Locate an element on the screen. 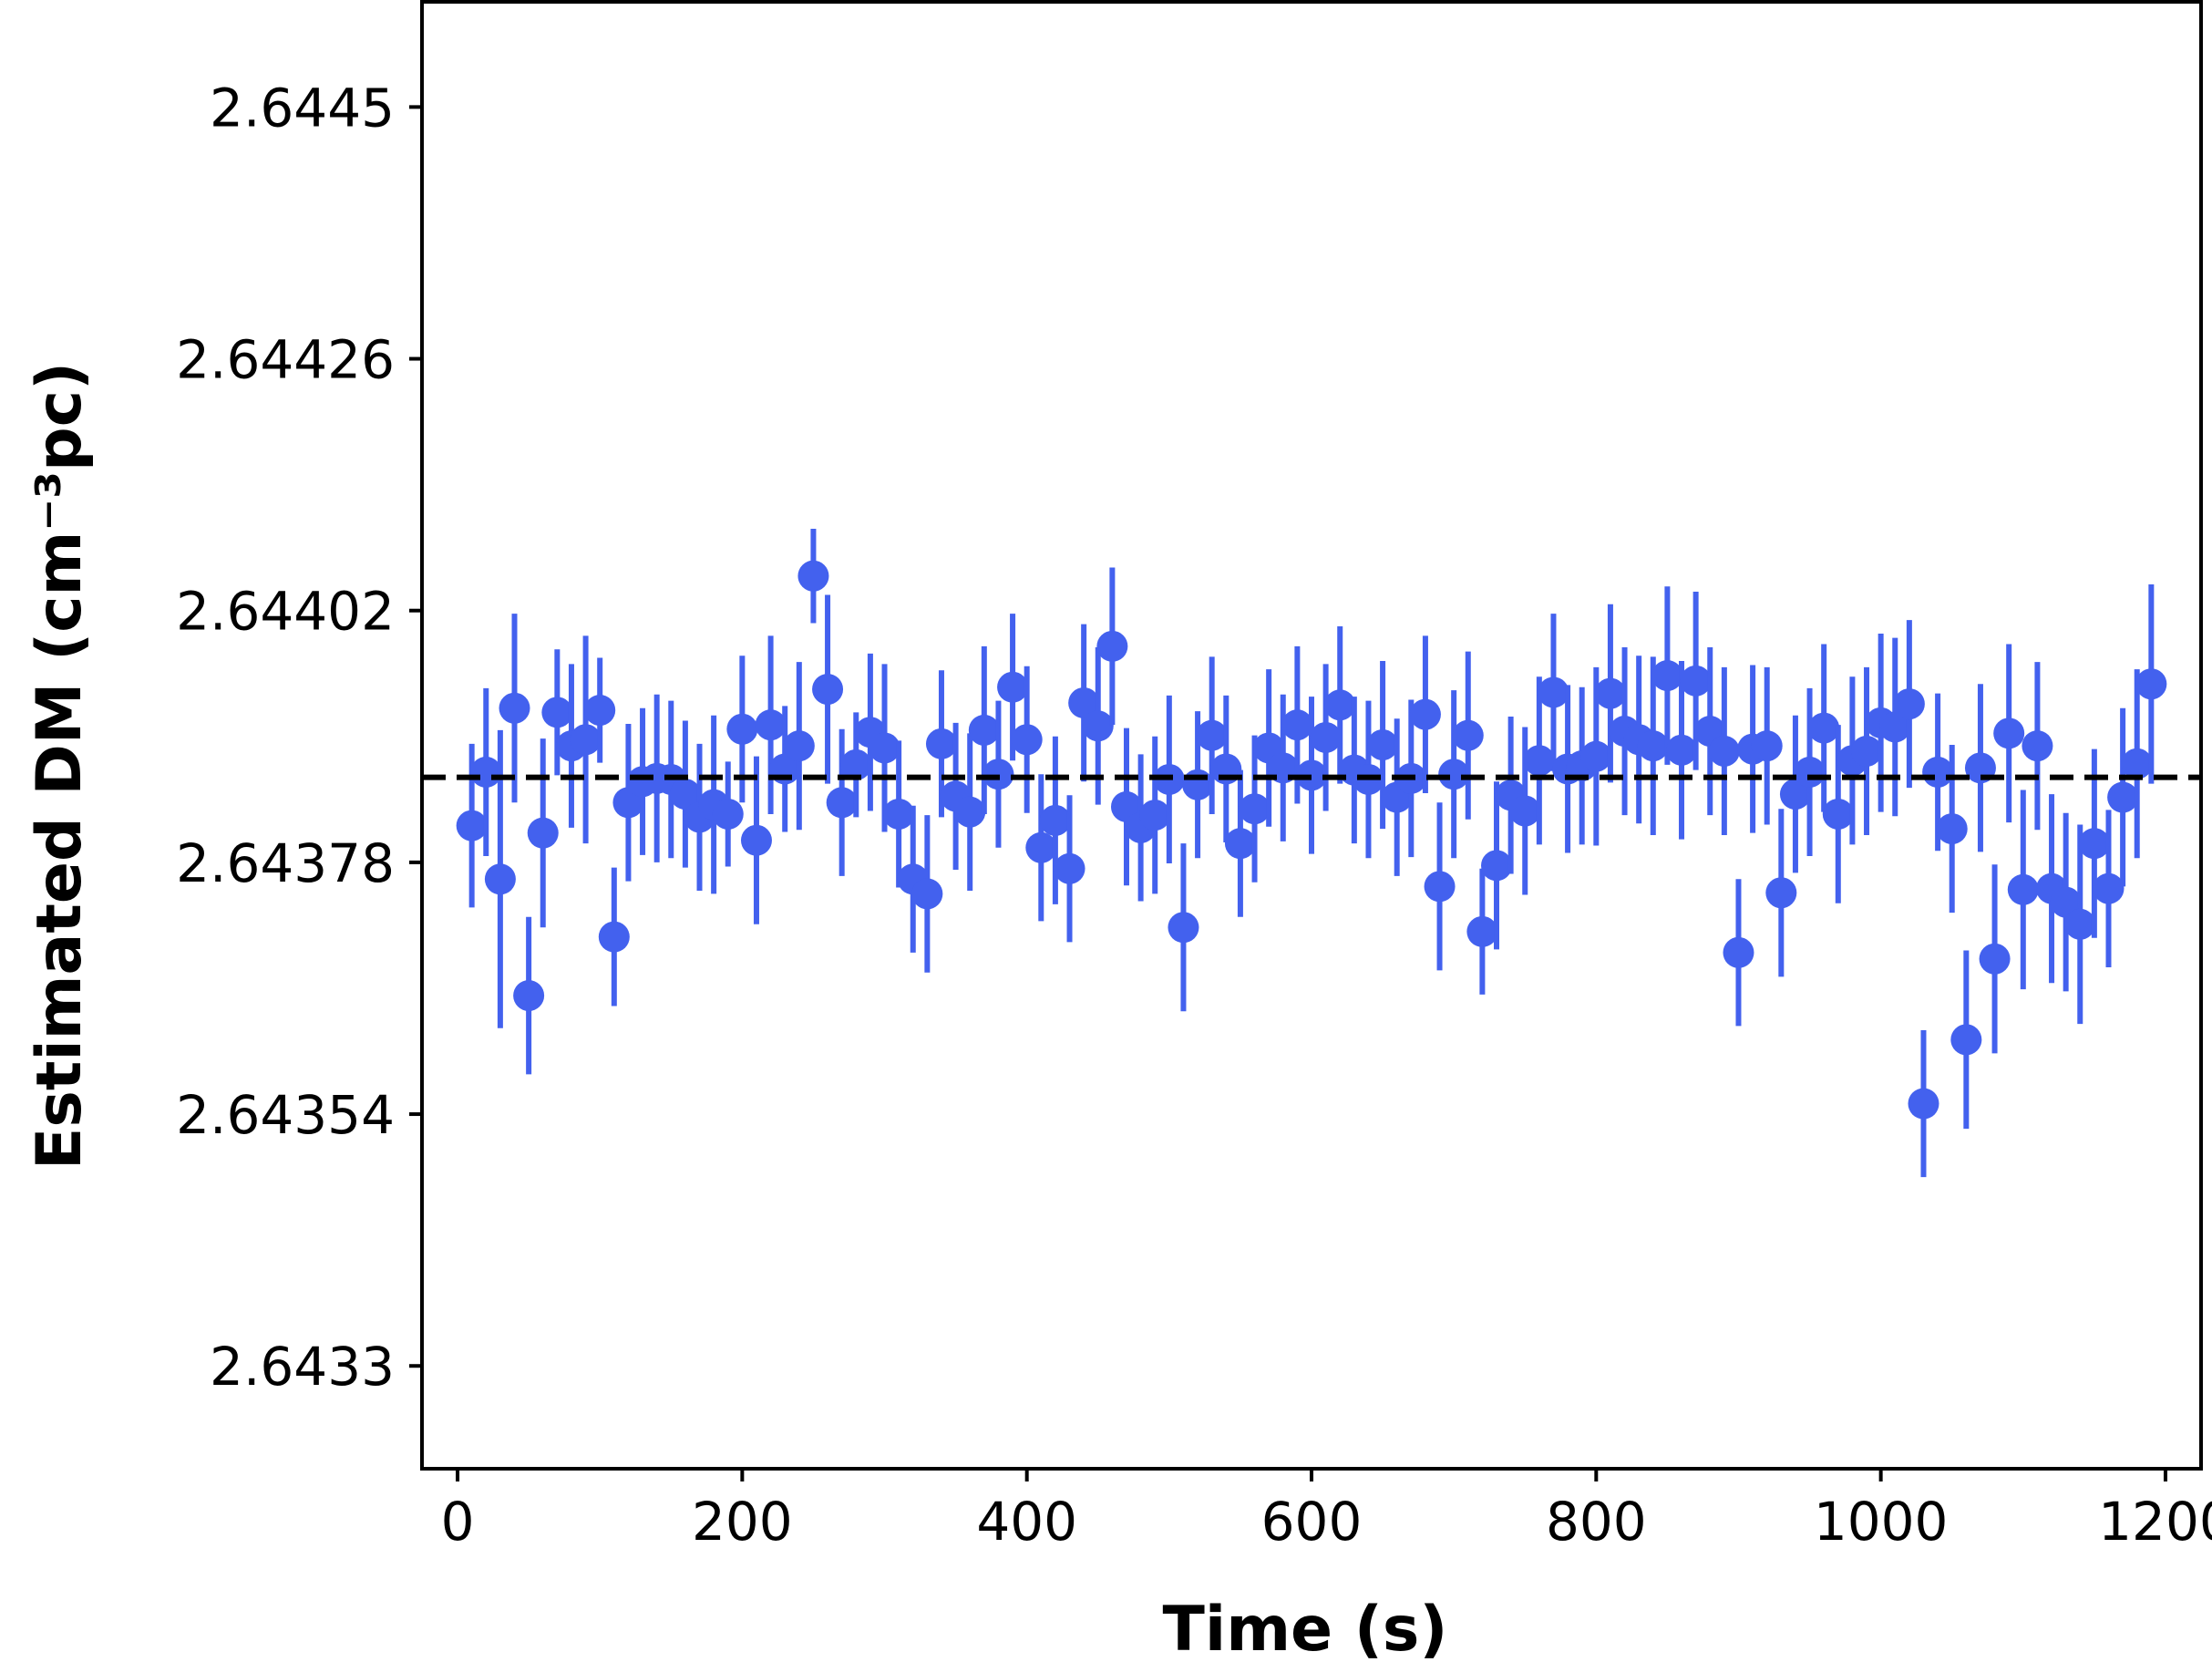  x-tick-label: 1200 is located at coordinates (2155, 1522).